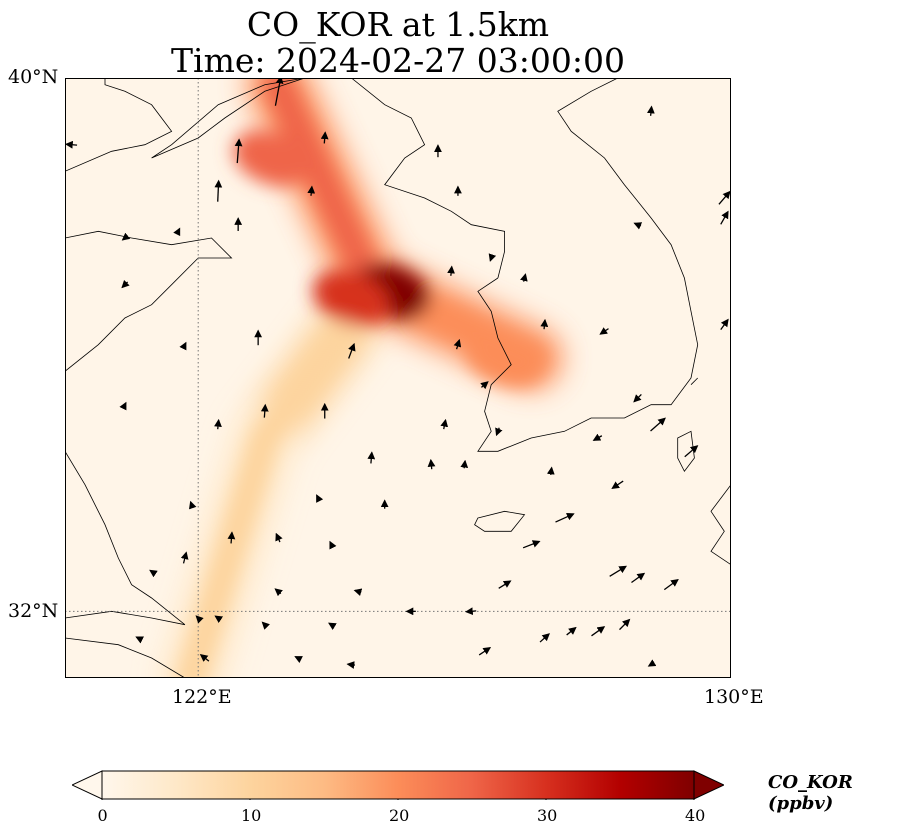  What do you see at coordinates (500, 521) in the screenshot?
I see `coastline-jeju` at bounding box center [500, 521].